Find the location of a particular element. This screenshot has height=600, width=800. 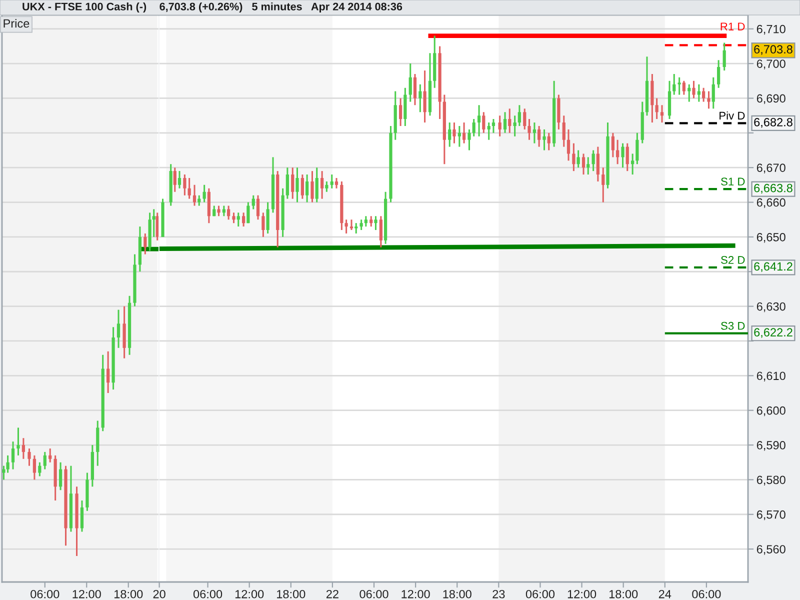

data-label: 6,663.8 is located at coordinates (773, 189).